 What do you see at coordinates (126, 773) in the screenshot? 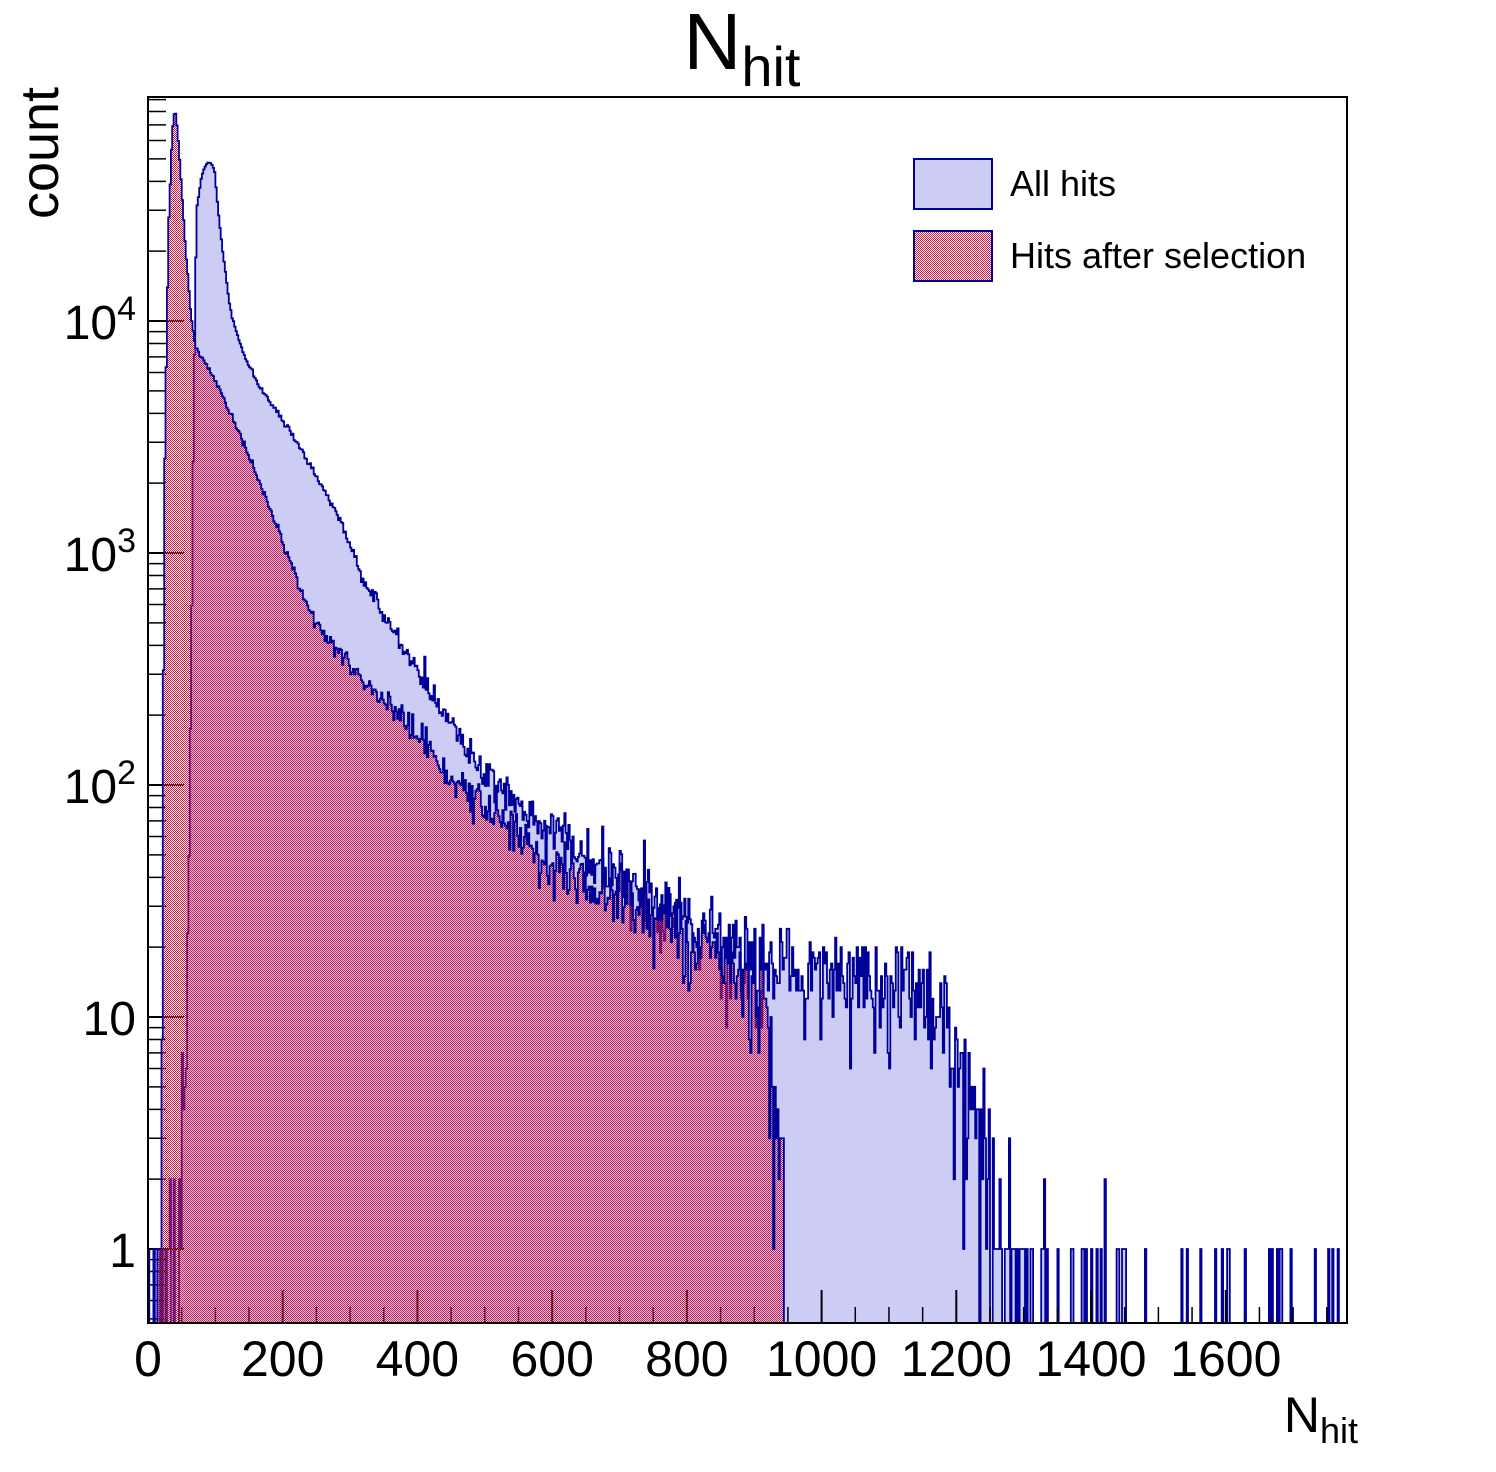
I see `y-tick-exponent: 2` at bounding box center [126, 773].